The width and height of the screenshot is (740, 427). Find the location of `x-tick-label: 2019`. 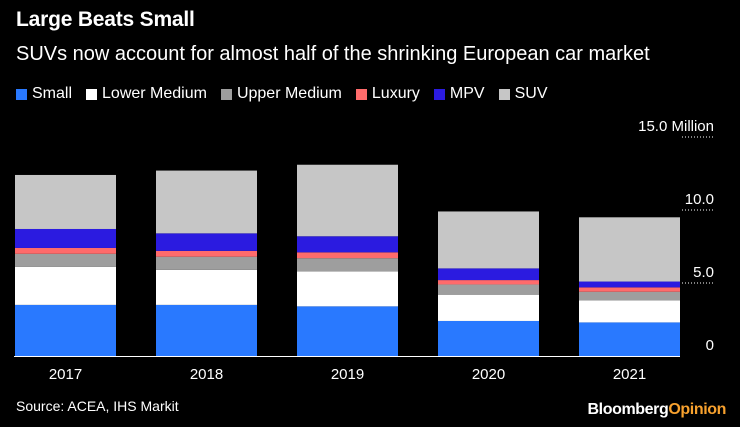

x-tick-label: 2019 is located at coordinates (347, 374).